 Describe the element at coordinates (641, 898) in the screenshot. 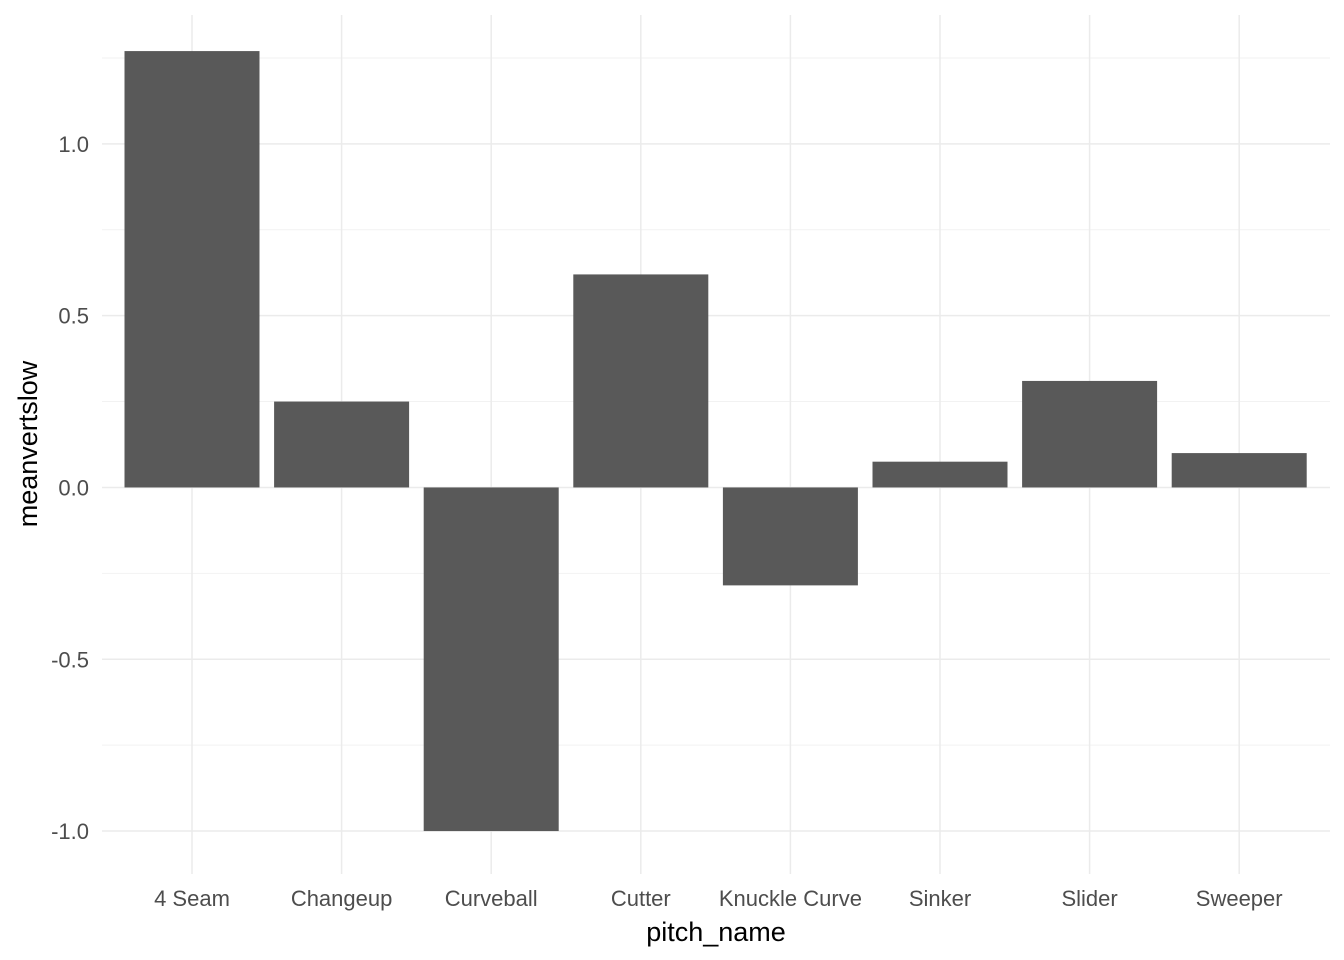

I see `x-tick-label: Cutter` at that location.